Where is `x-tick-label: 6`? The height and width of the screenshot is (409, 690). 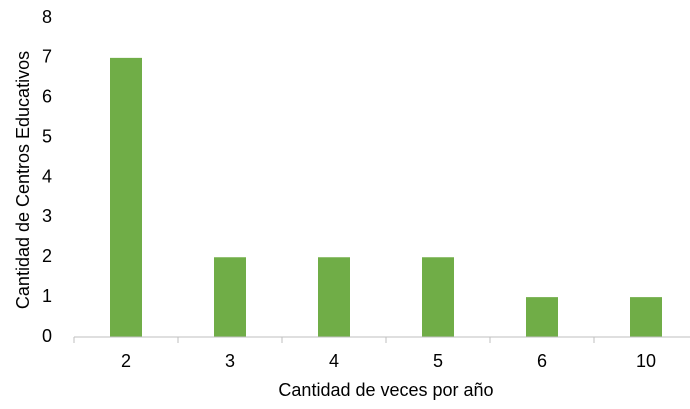
x-tick-label: 6 is located at coordinates (542, 361).